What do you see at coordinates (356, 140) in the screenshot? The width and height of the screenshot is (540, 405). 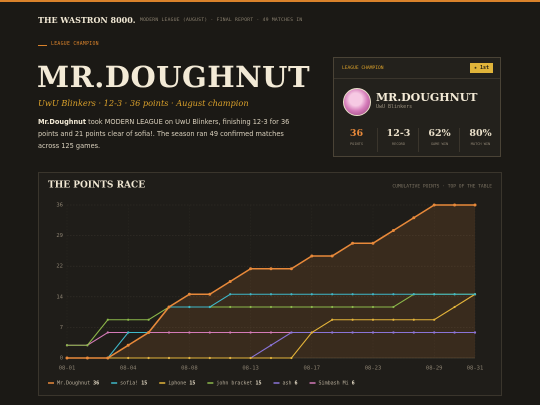 I see `stat: 36 POINTS` at bounding box center [356, 140].